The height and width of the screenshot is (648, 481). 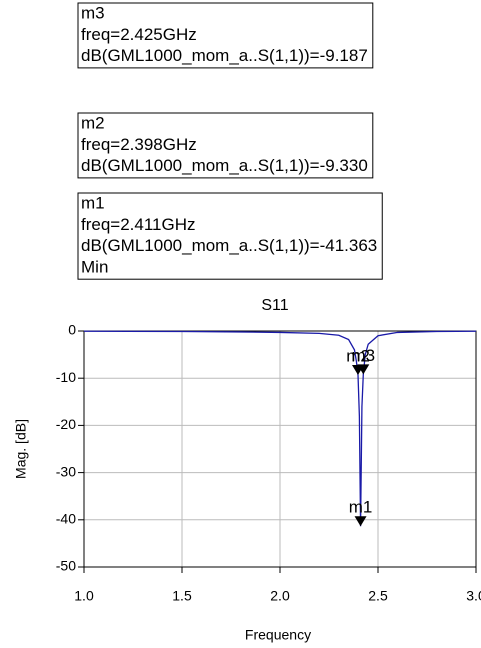 What do you see at coordinates (66, 424) in the screenshot?
I see `y-tick-label: -20` at bounding box center [66, 424].